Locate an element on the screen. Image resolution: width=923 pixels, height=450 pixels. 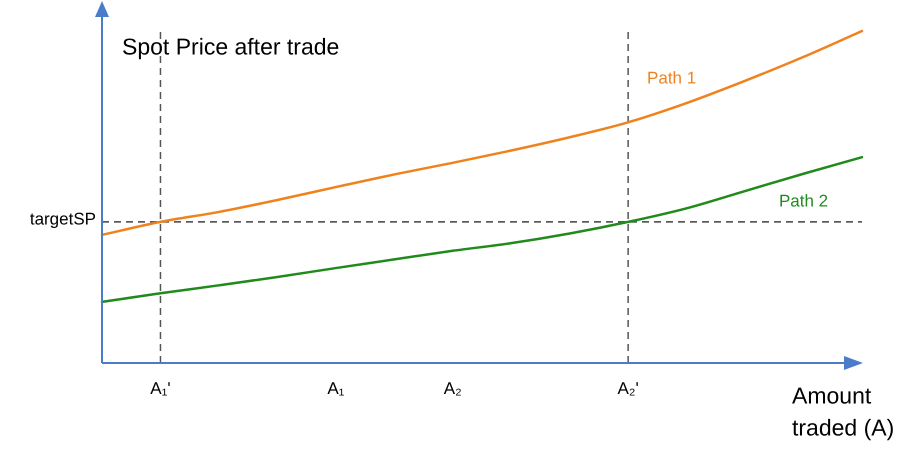
x-tick-label: A₁ is located at coordinates (336, 388).